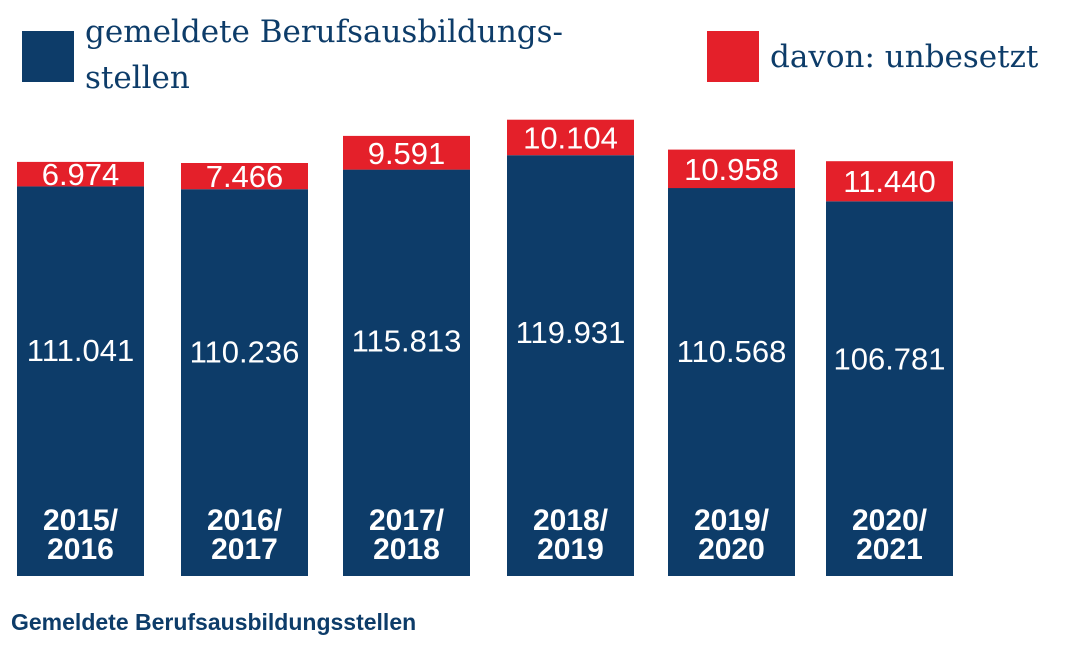  Describe the element at coordinates (570, 549) in the screenshot. I see `category-label: 2019` at that location.